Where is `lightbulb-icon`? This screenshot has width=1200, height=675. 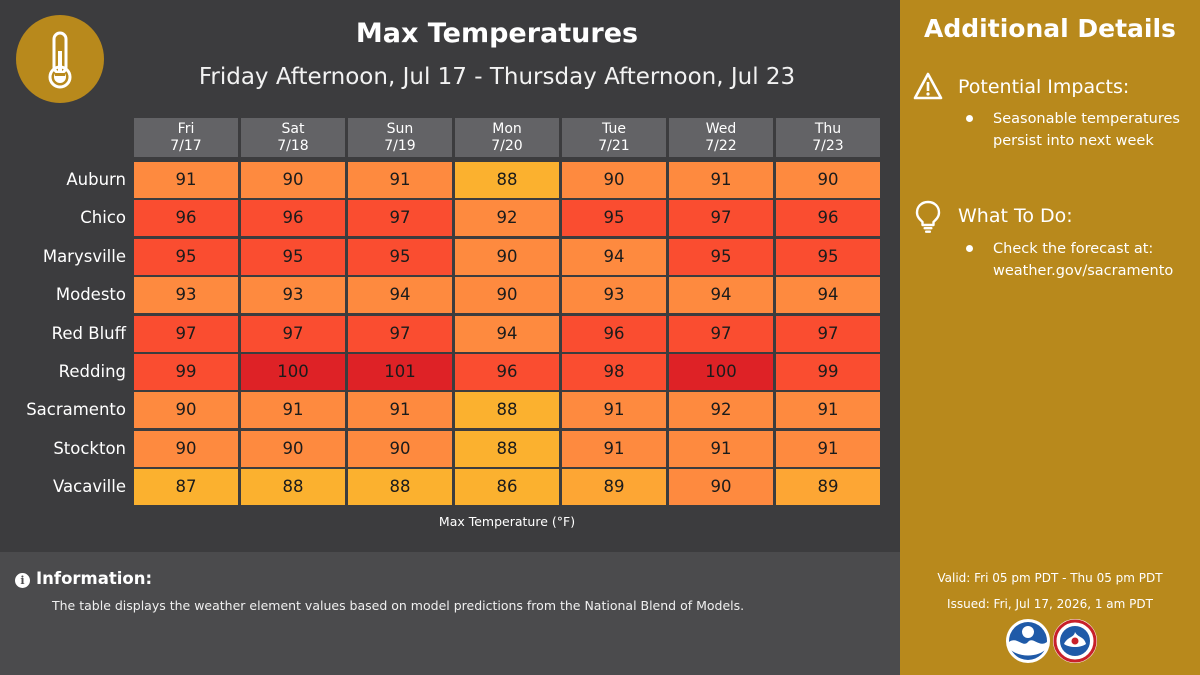
lightbulb-icon is located at coordinates (928, 216).